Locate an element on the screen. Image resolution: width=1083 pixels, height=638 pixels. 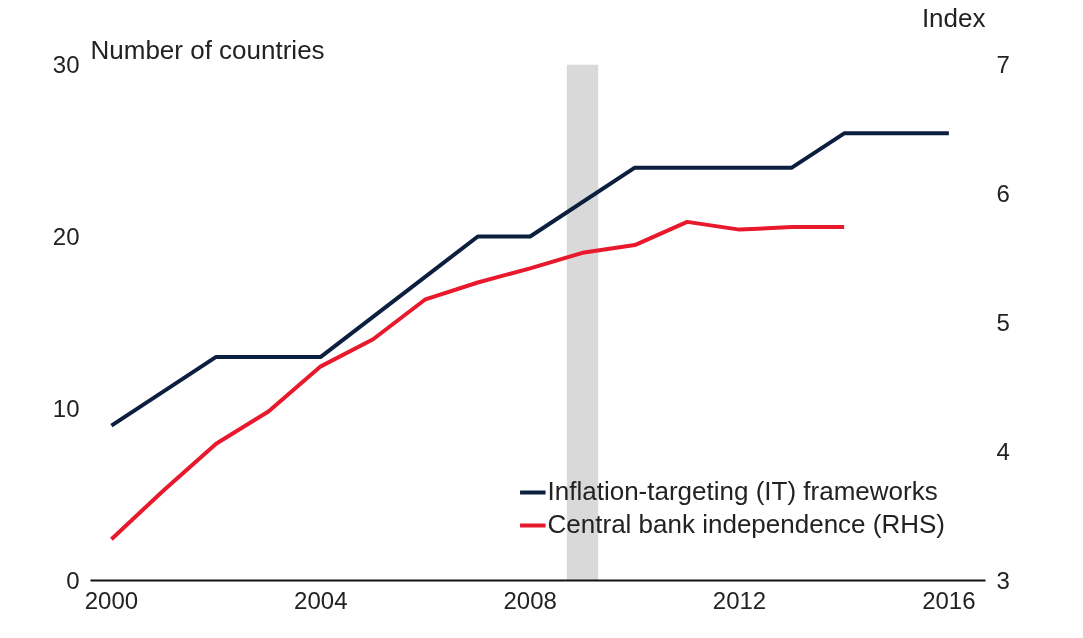
y-tick-label: 10 is located at coordinates (66, 408).